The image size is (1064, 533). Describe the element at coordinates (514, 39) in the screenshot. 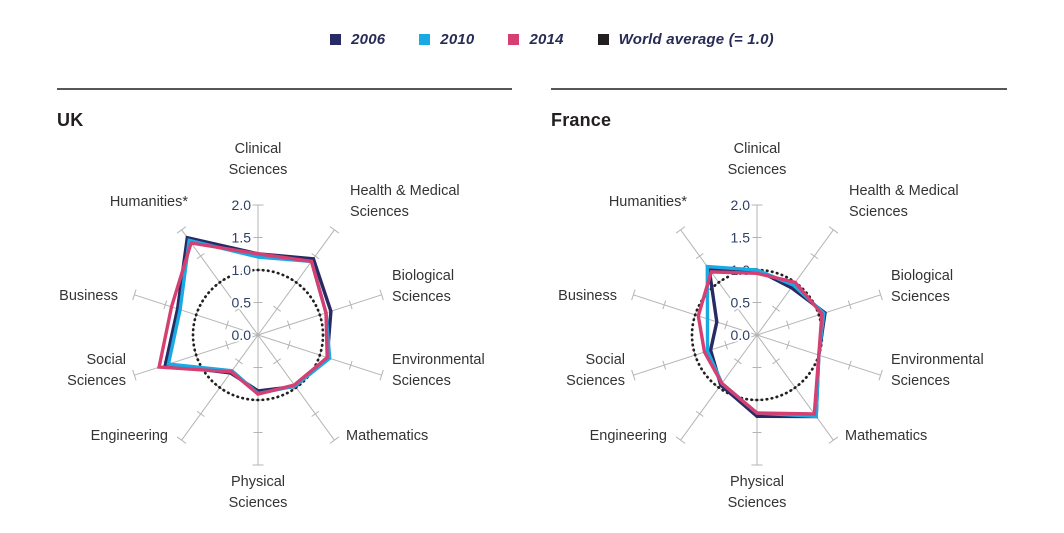

I see `legend-swatch-2014` at that location.